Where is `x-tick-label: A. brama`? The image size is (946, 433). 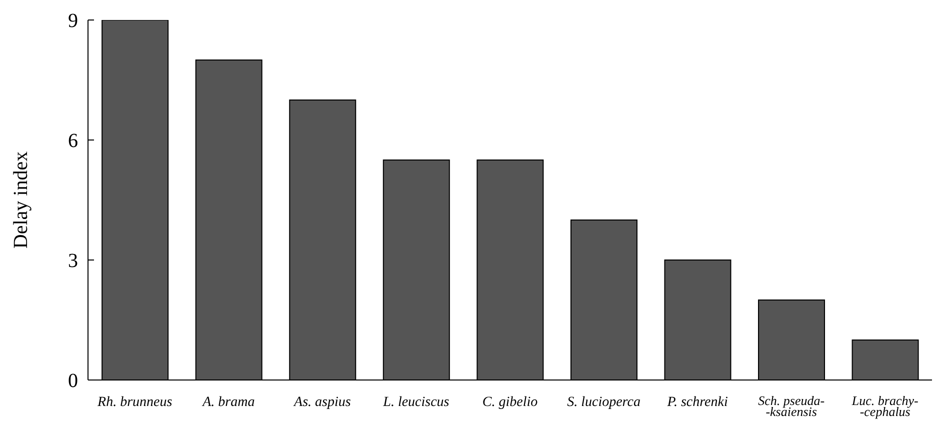
x-tick-label: A. brama is located at coordinates (228, 402).